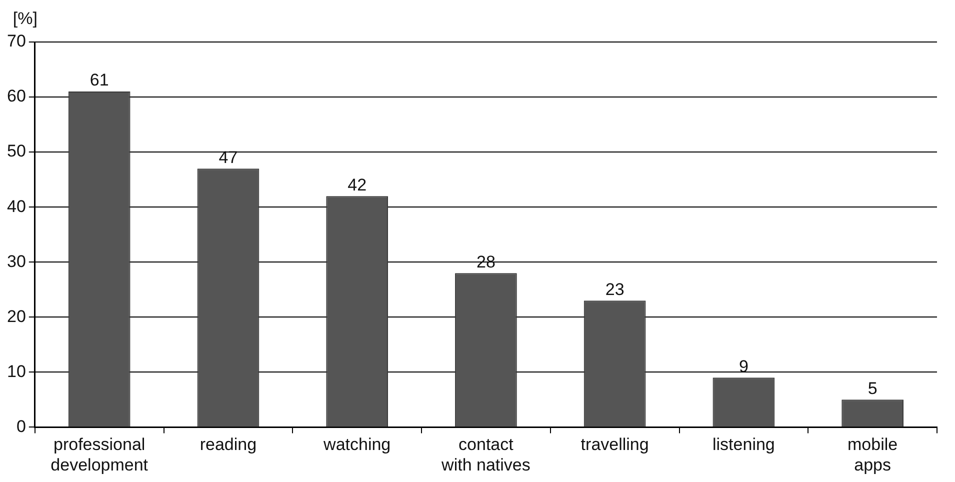 The height and width of the screenshot is (482, 955). Describe the element at coordinates (16, 41) in the screenshot. I see `y-tick-label: 70` at that location.